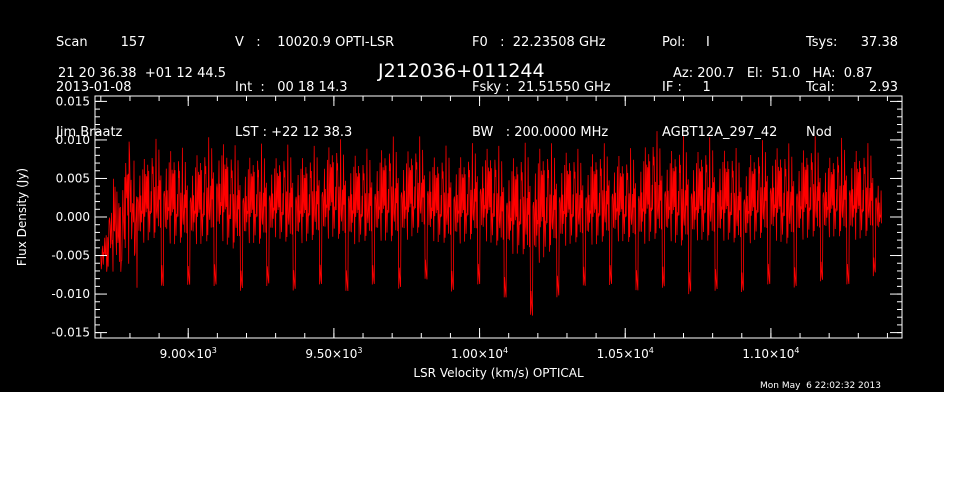 Image resolution: width=962 pixels, height=490 pixels. I want to click on header-col-scan: Scan 157 2013-01-08 Jim Braatz, so click(100, 87).